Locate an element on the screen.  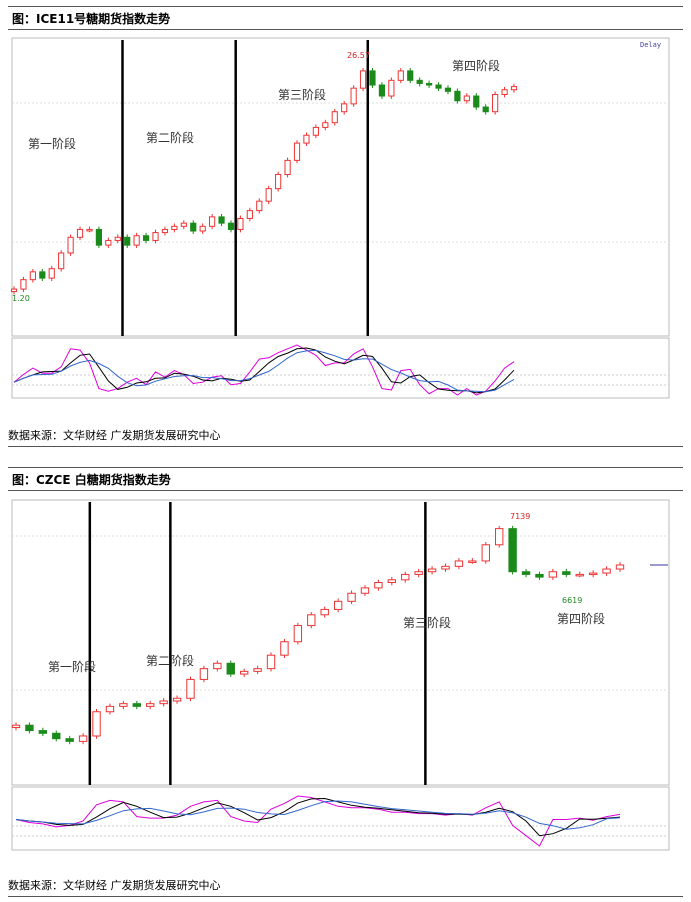
chart1-indicator-slow-line is located at coordinates (264, 371).